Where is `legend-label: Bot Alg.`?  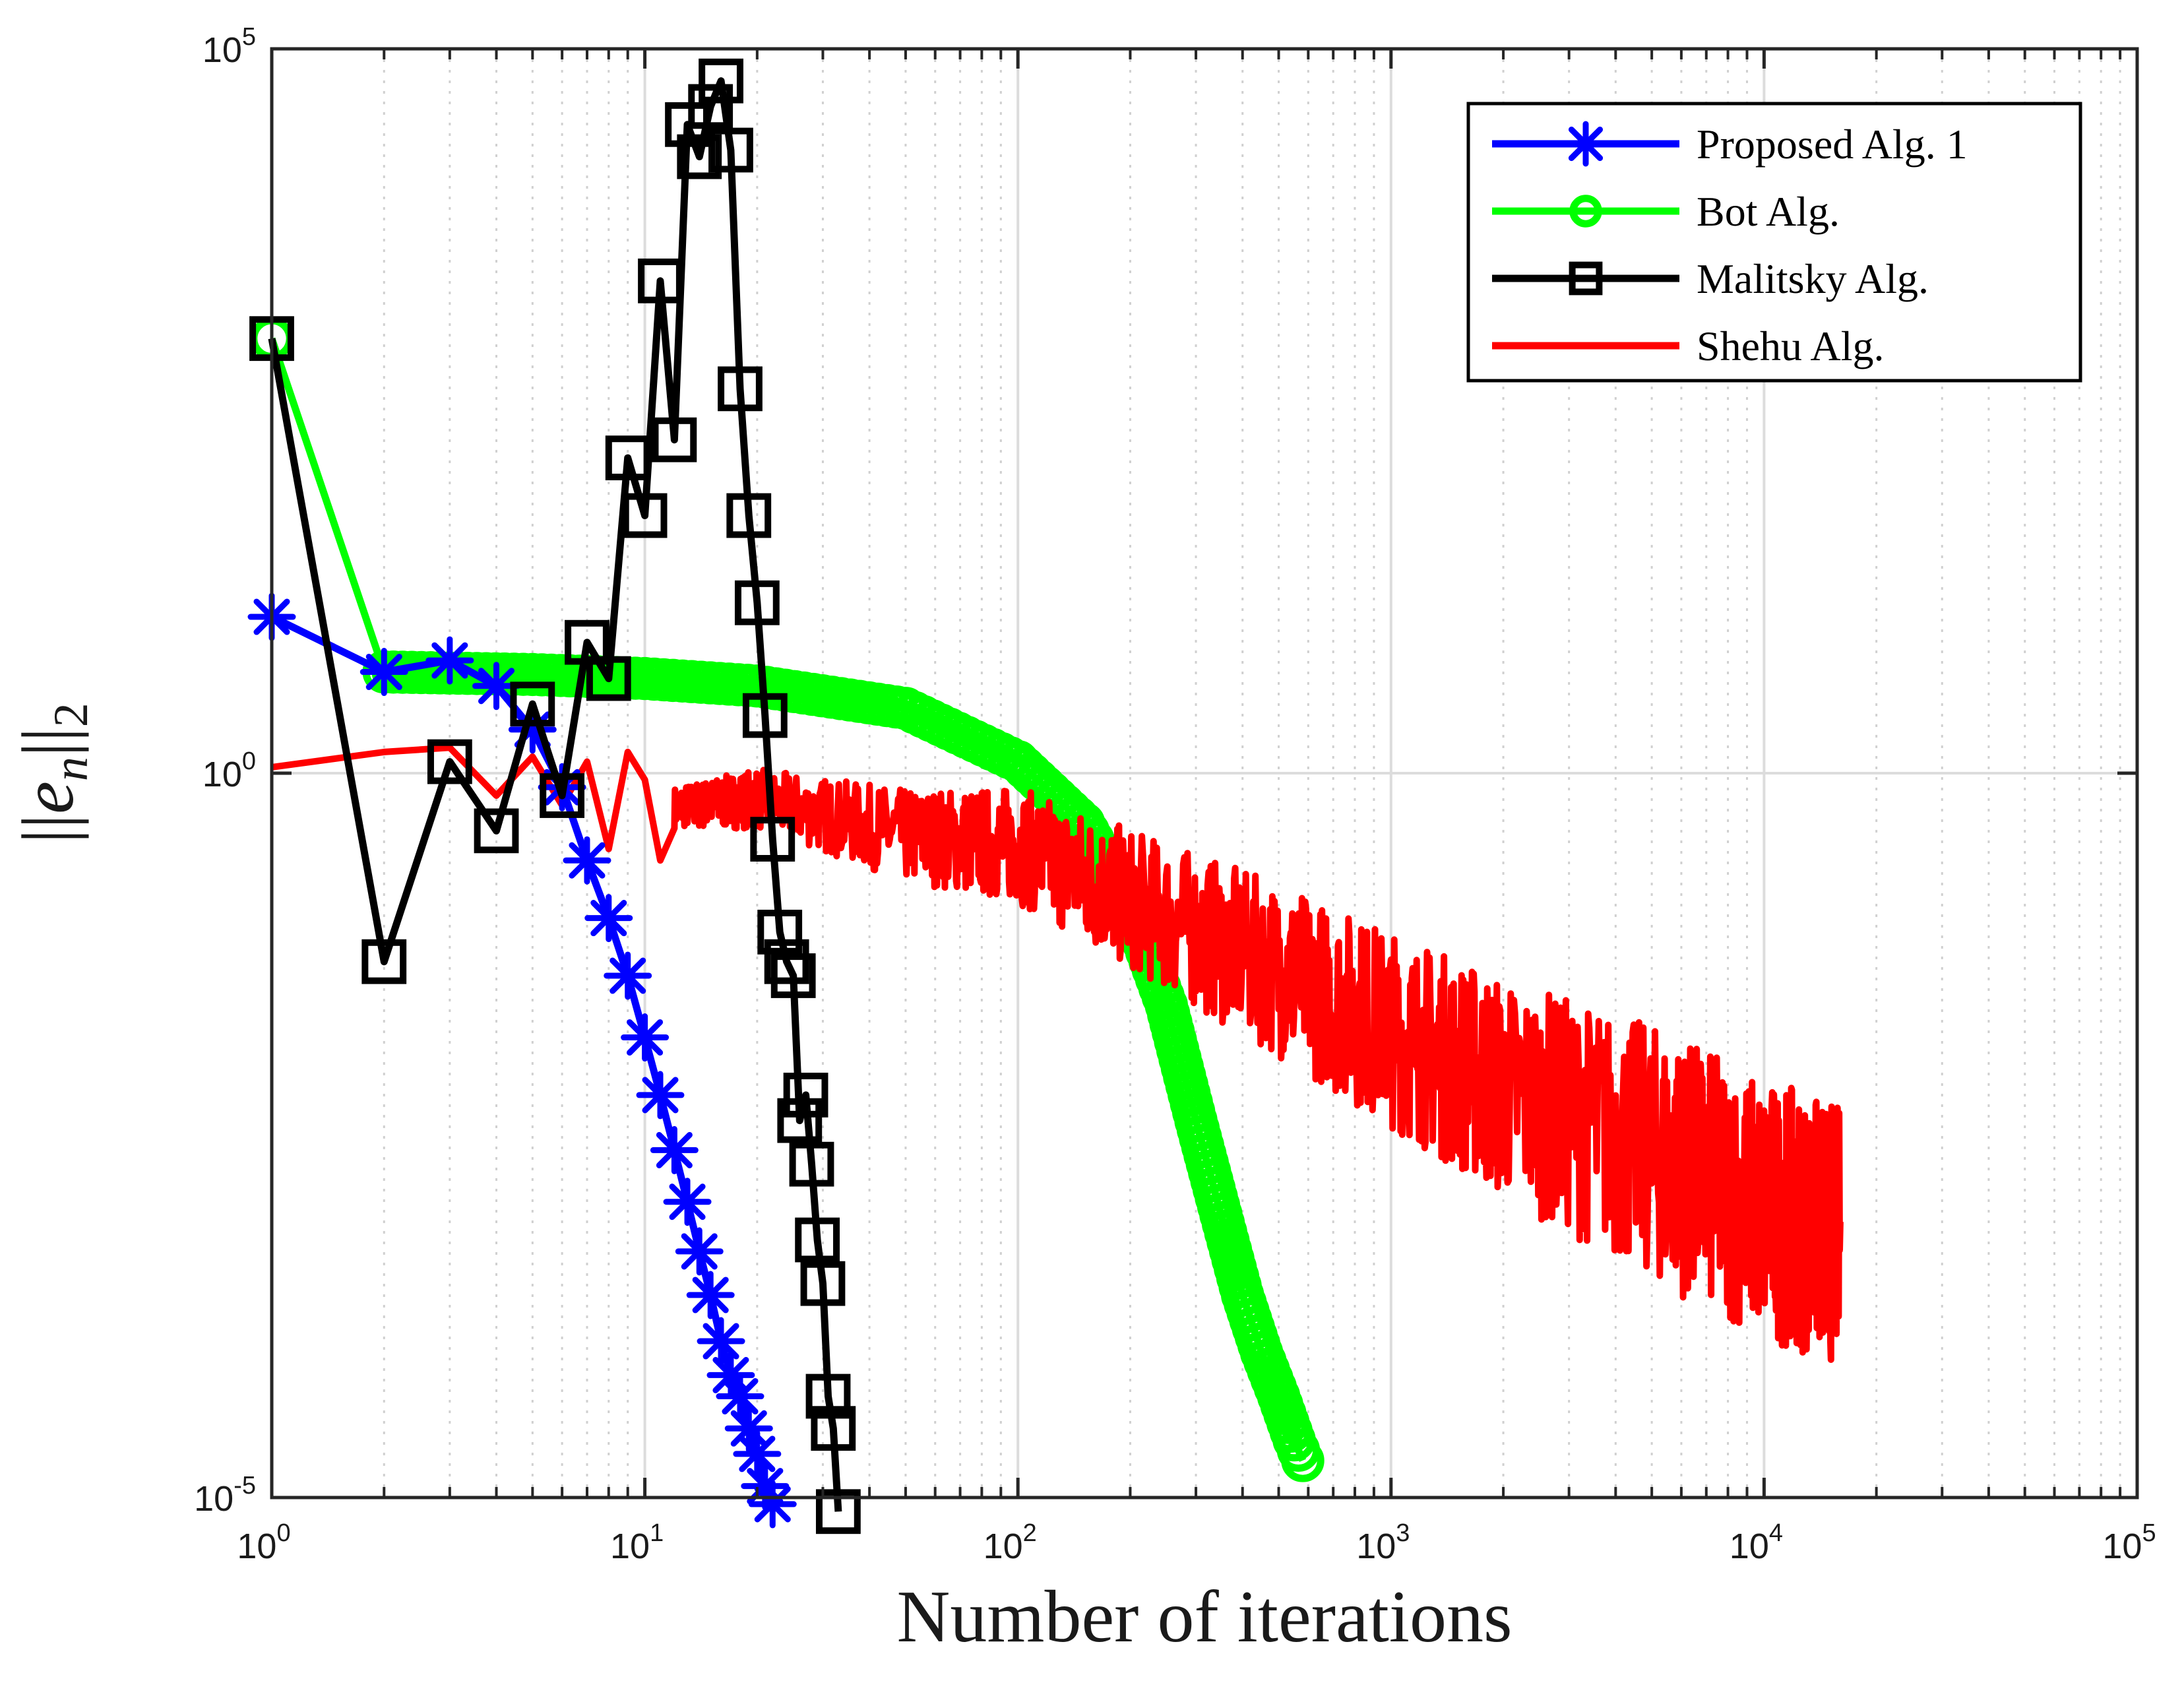
legend-label: Bot Alg. is located at coordinates (1768, 211).